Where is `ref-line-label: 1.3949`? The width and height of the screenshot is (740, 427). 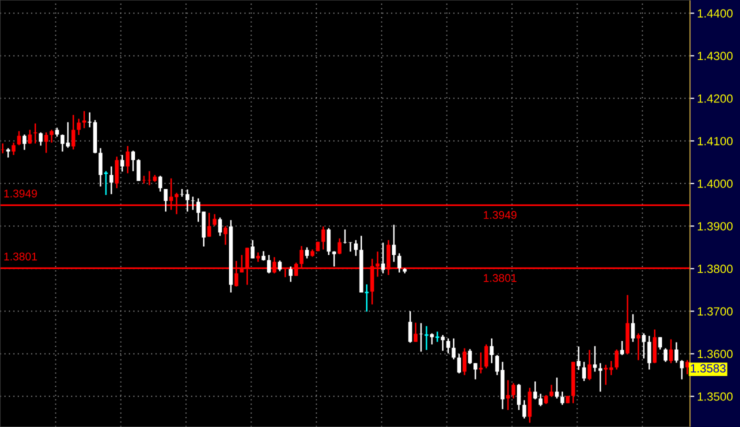 ref-line-label: 1.3949 is located at coordinates (500, 215).